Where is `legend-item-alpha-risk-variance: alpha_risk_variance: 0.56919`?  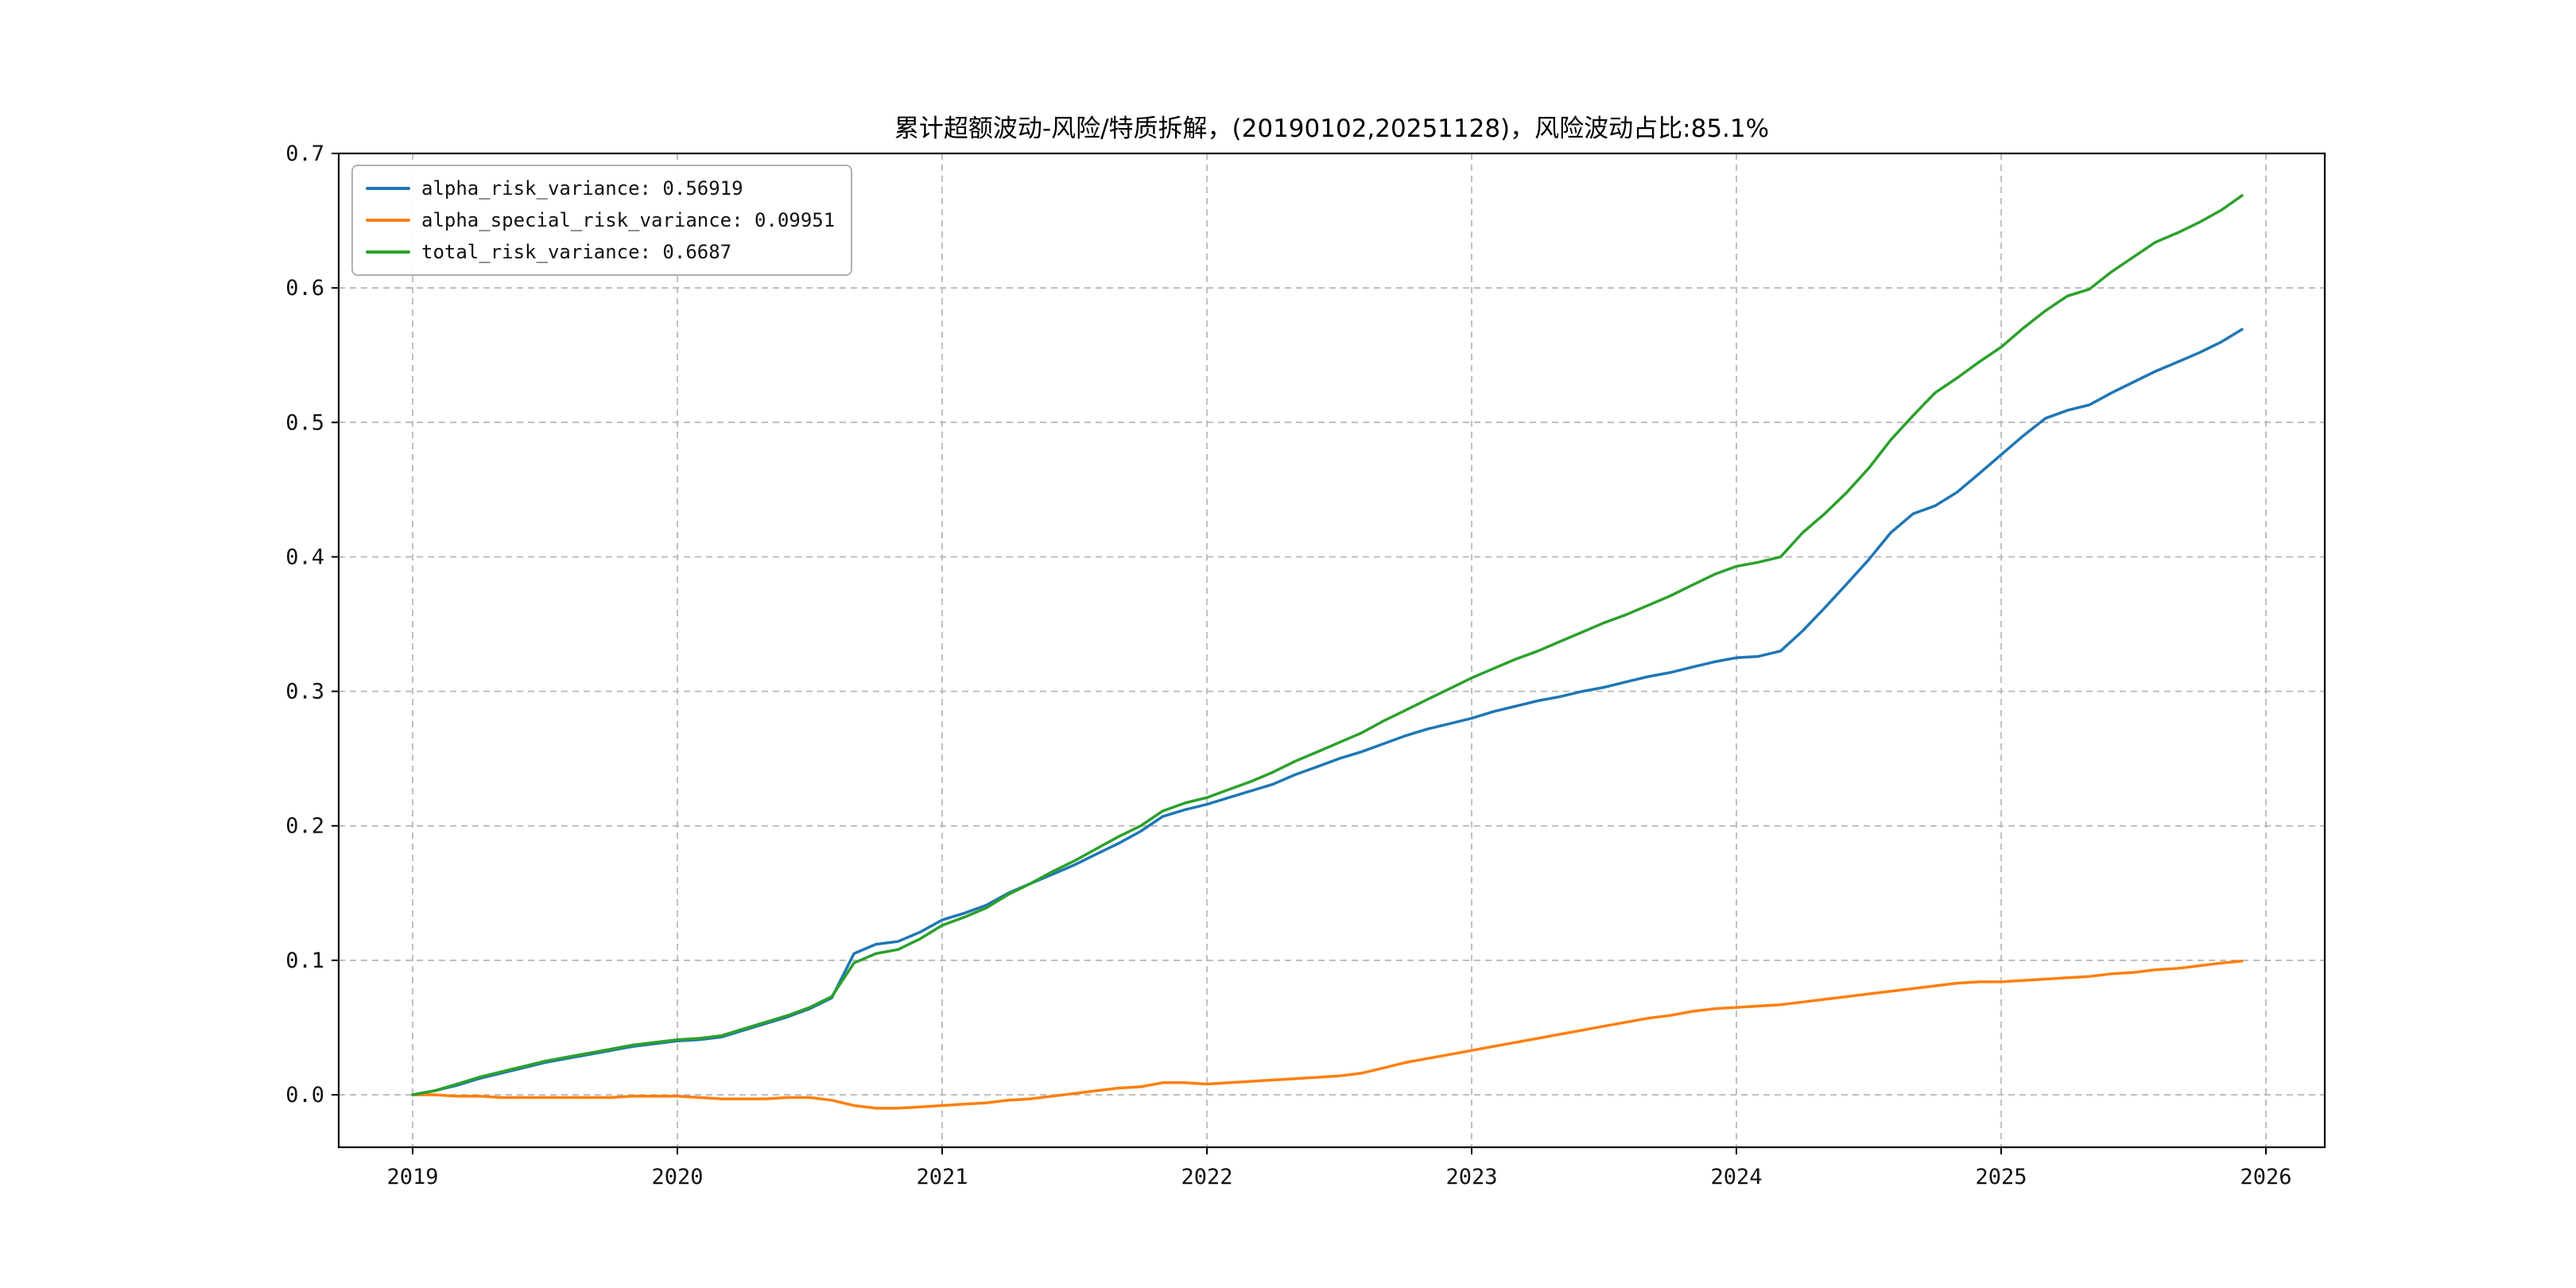 legend-item-alpha-risk-variance: alpha_risk_variance: 0.56919 is located at coordinates (601, 188).